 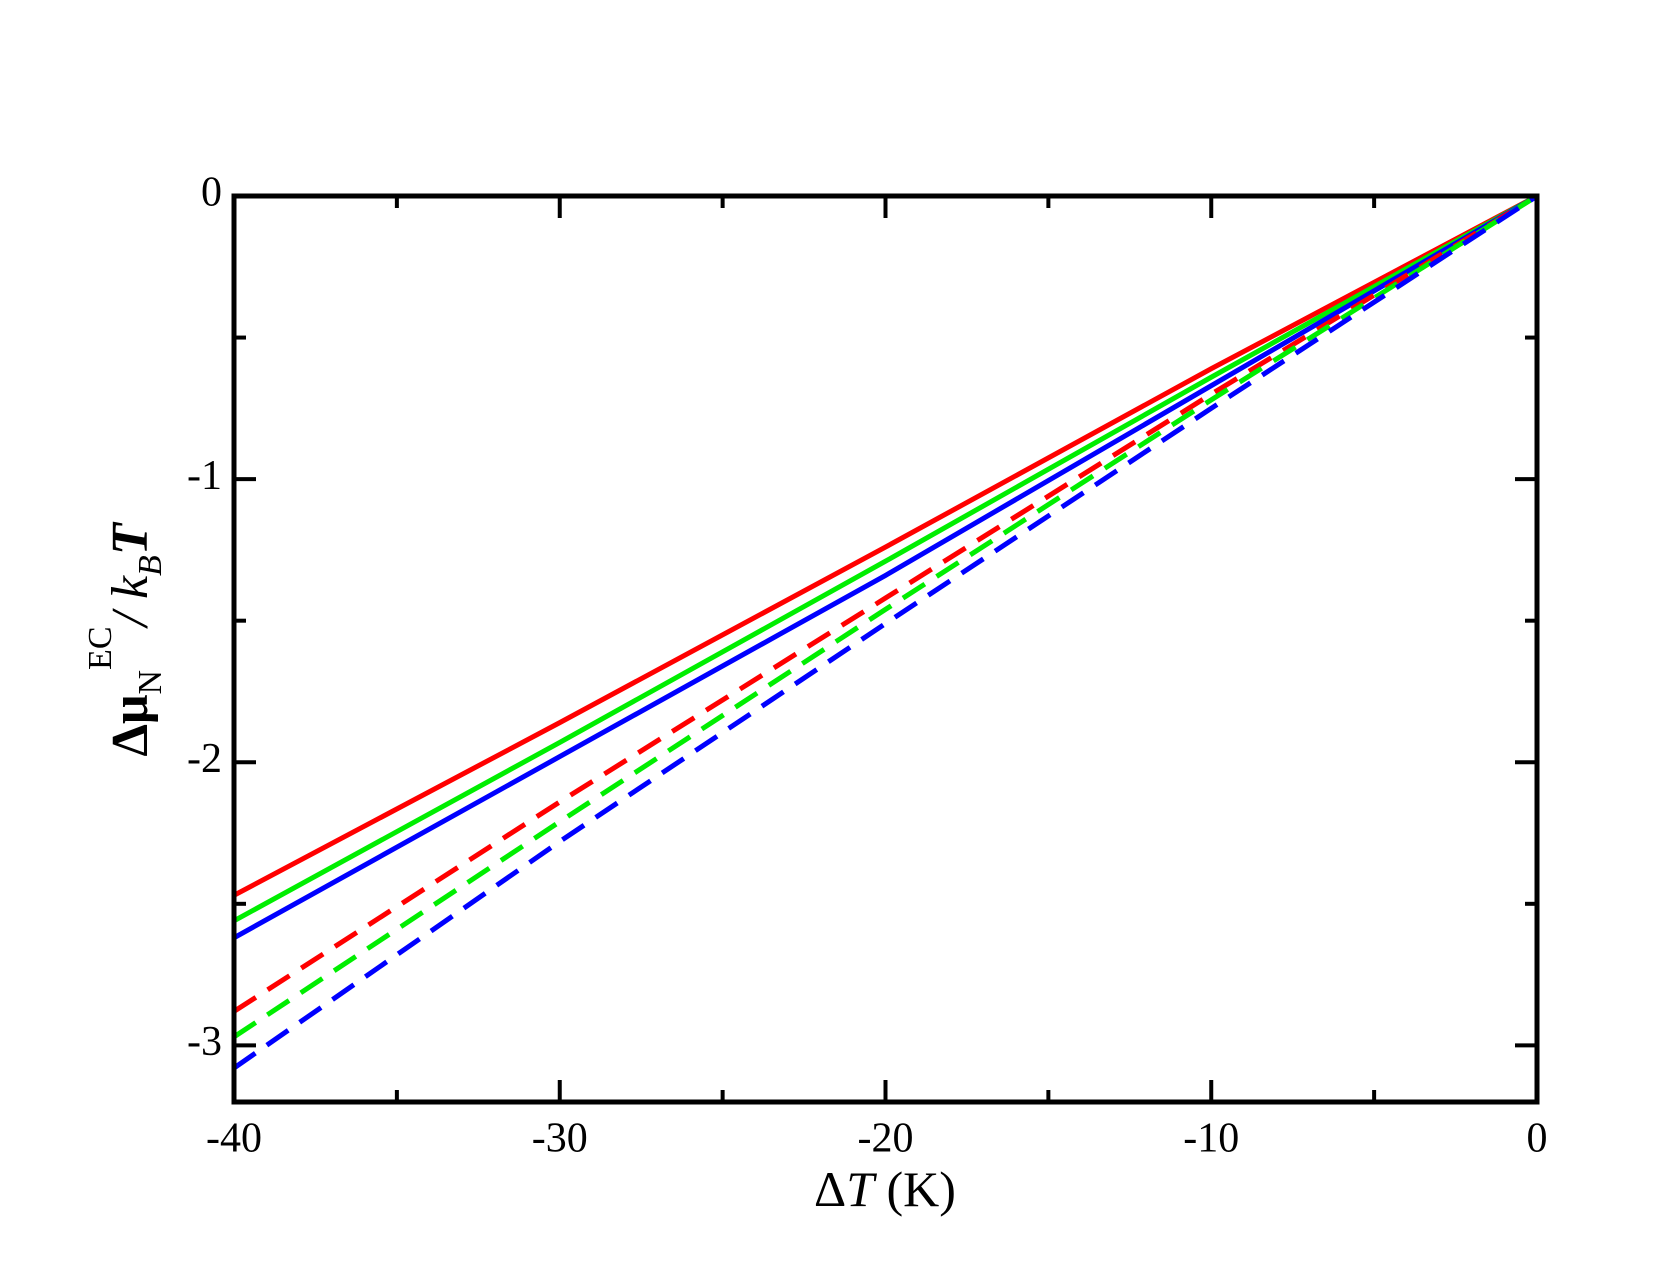 What do you see at coordinates (100, 647) in the screenshot?
I see `y-label-part: EC` at bounding box center [100, 647].